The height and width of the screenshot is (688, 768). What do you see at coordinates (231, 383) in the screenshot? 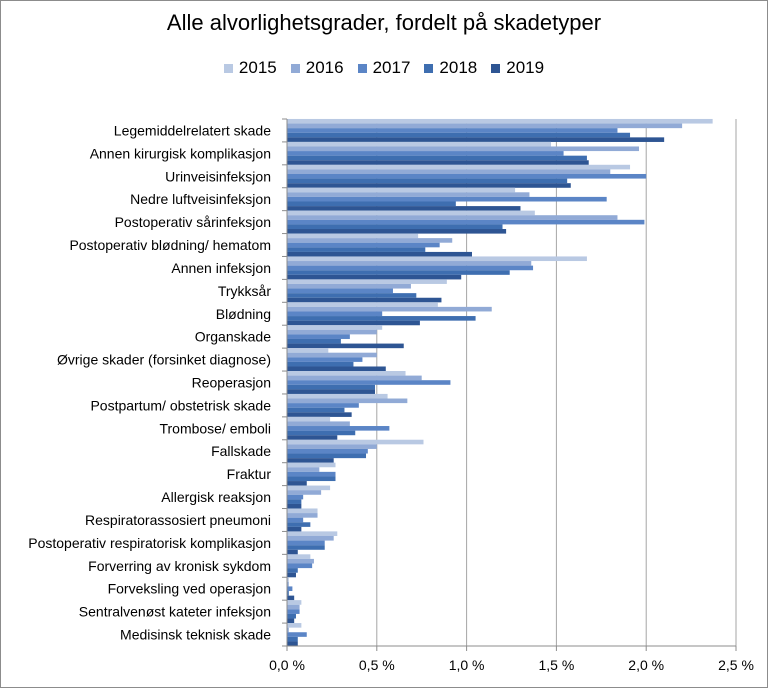
I see `category-label: Reoperasjon` at bounding box center [231, 383].